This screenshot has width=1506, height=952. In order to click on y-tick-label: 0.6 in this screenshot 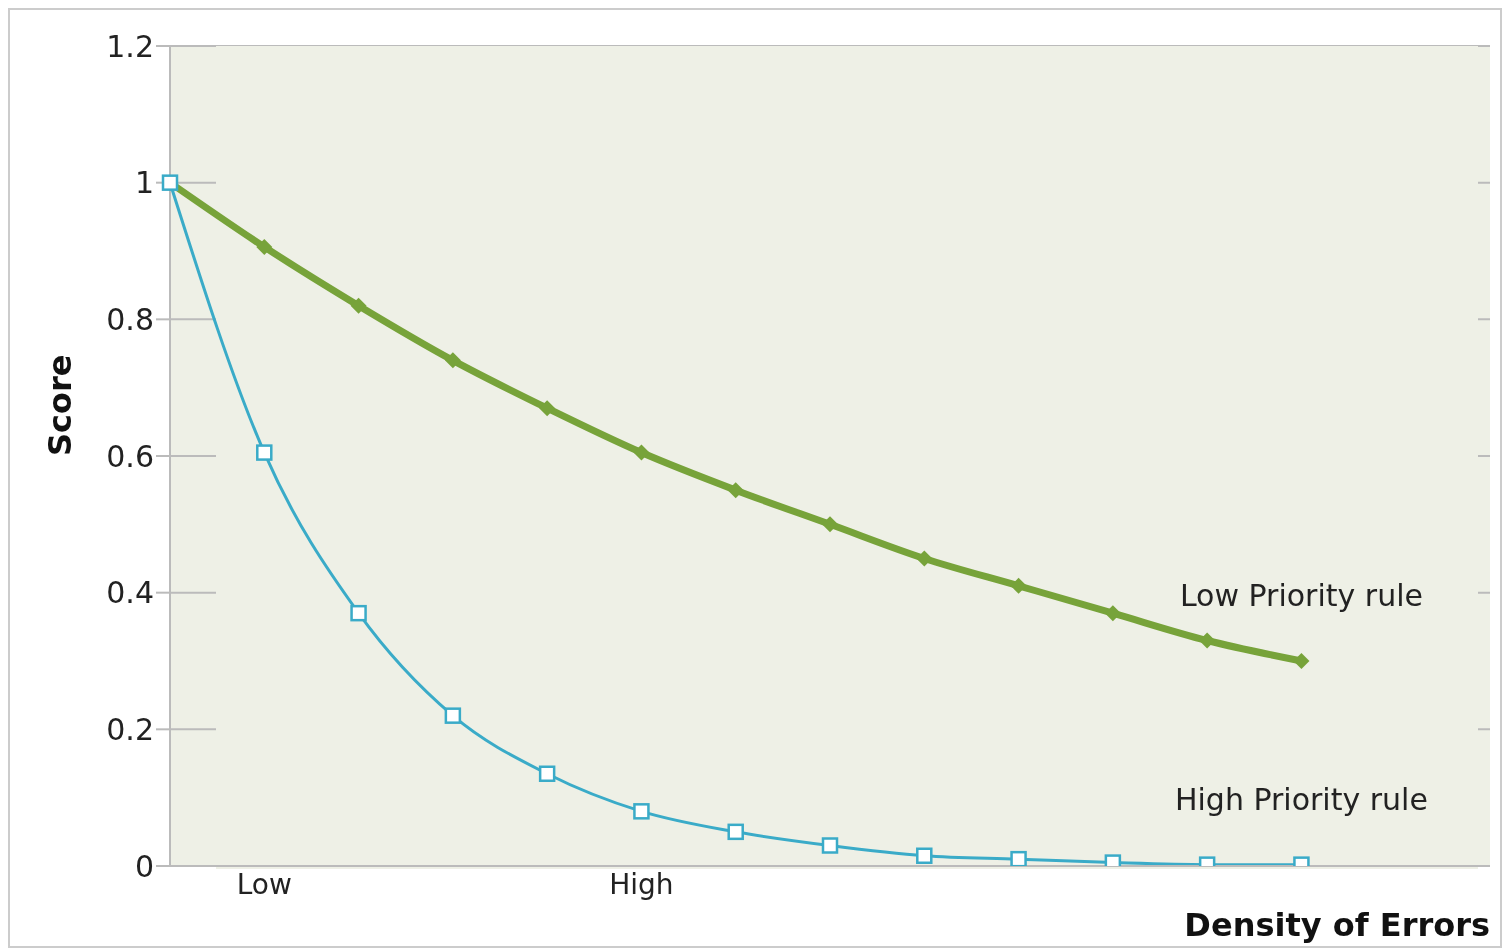, I will do `click(130, 456)`.